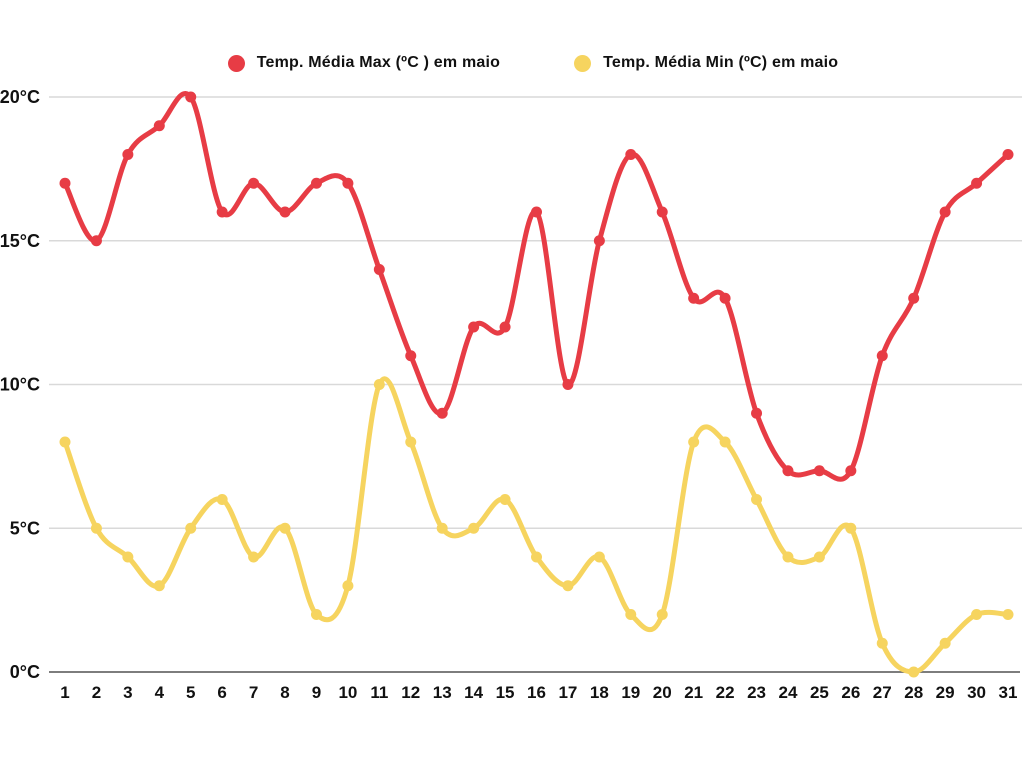 The height and width of the screenshot is (768, 1024). Describe the element at coordinates (160, 692) in the screenshot. I see `x-axis-label: 4` at that location.